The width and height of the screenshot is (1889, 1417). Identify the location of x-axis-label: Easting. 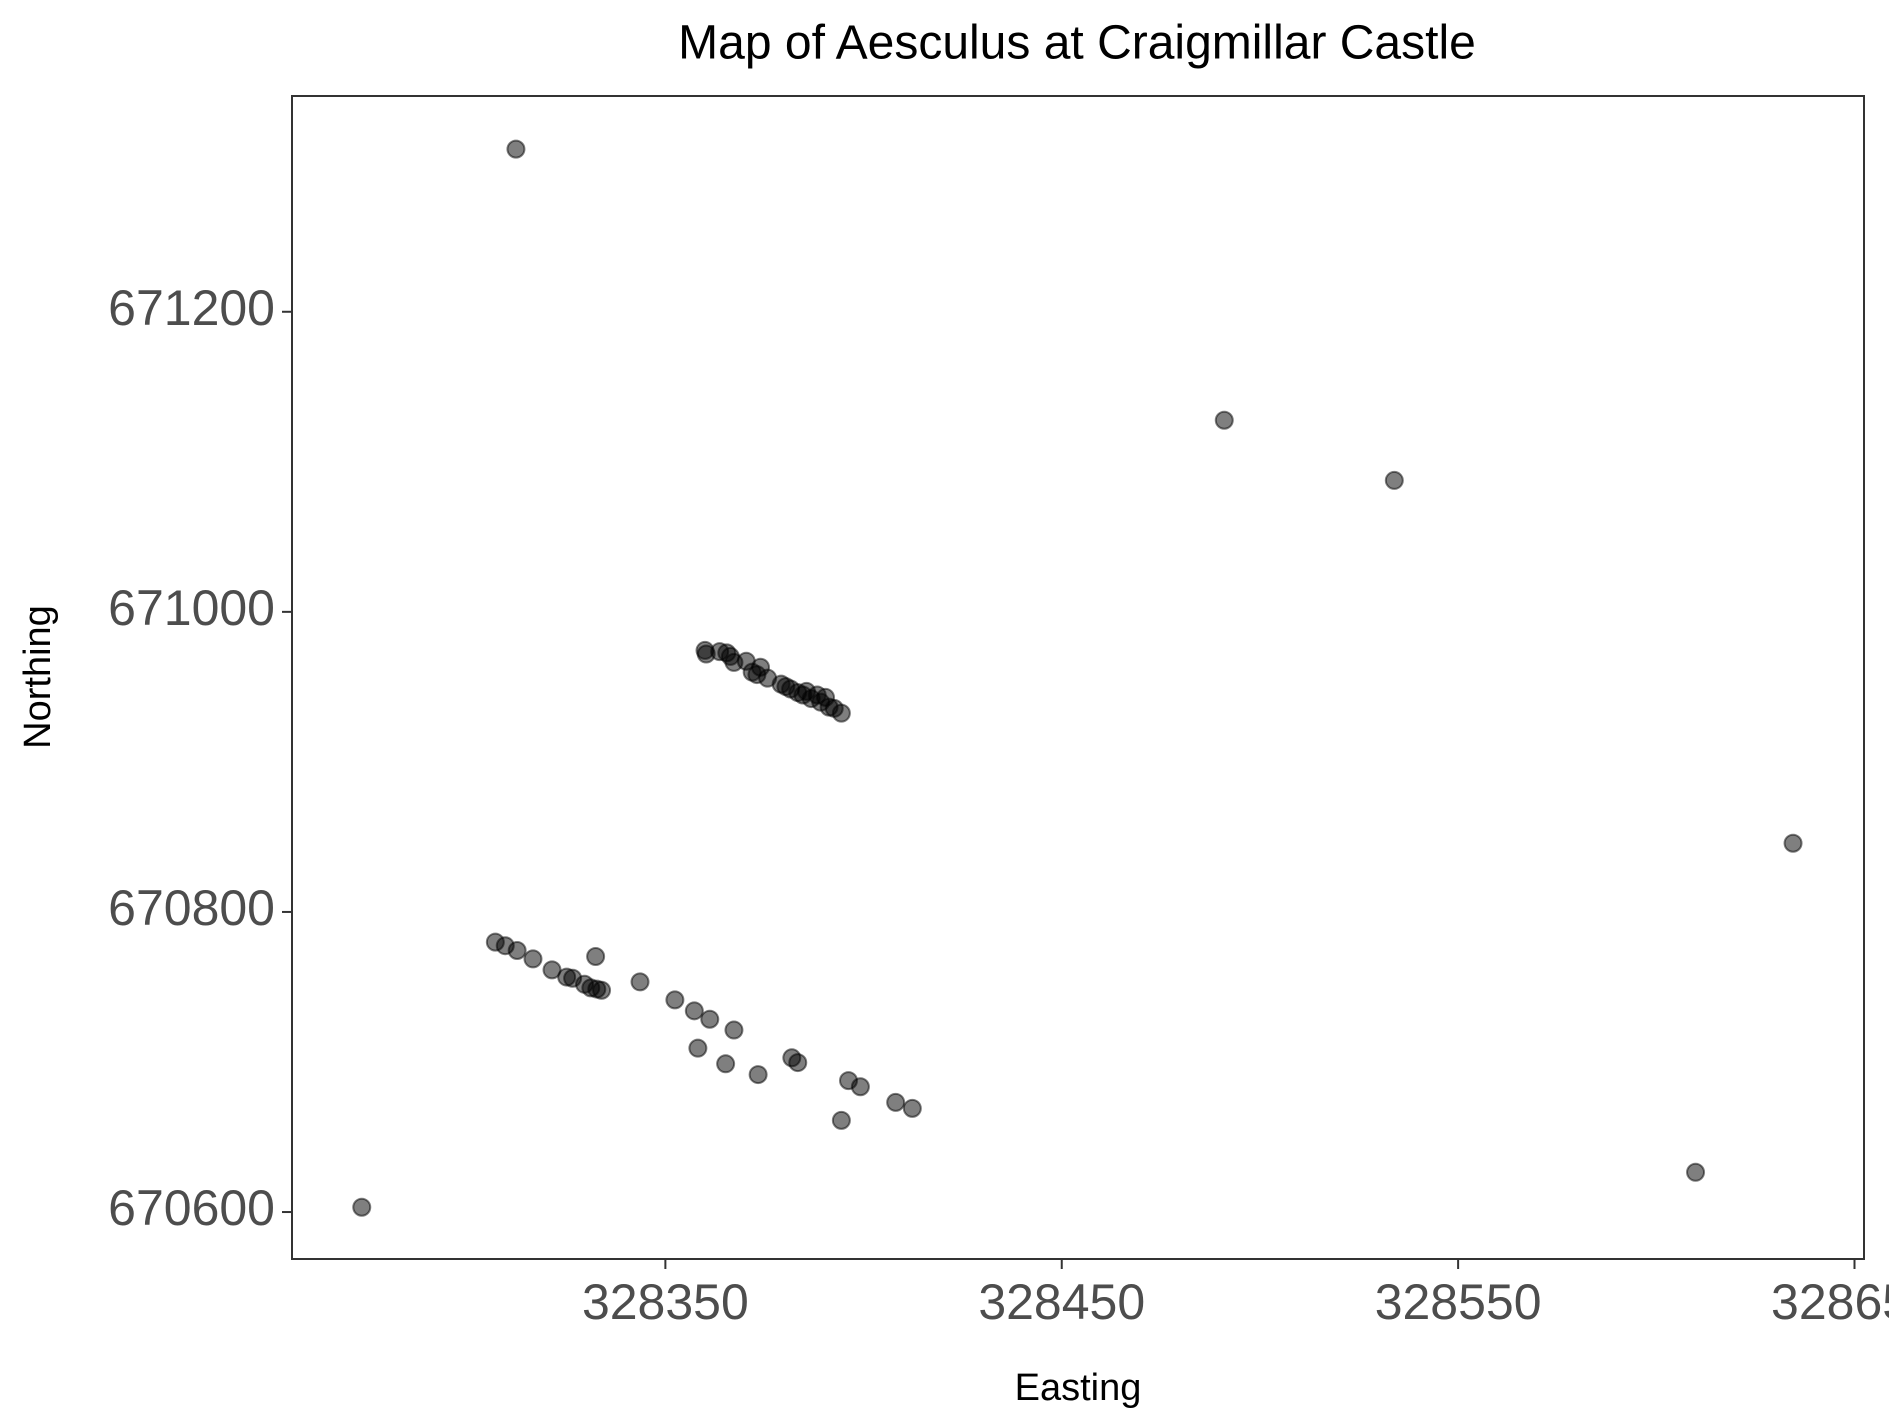
(1078, 1388).